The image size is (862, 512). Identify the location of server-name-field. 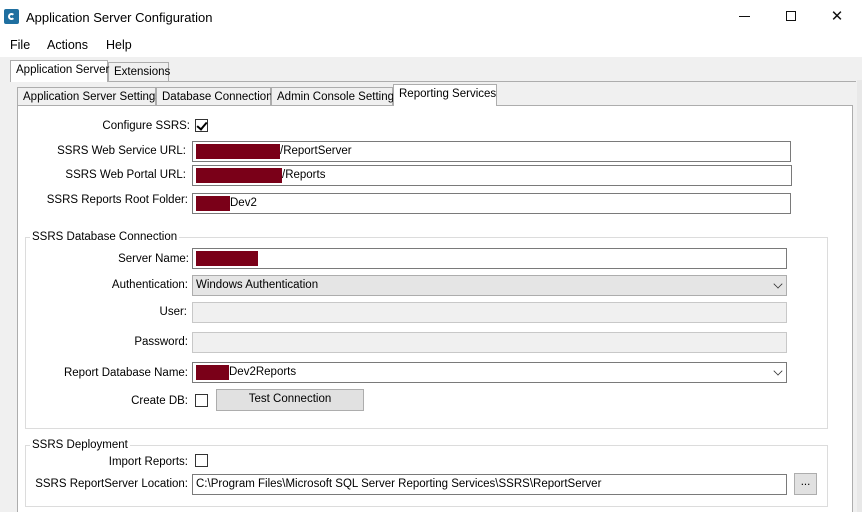
(489, 258).